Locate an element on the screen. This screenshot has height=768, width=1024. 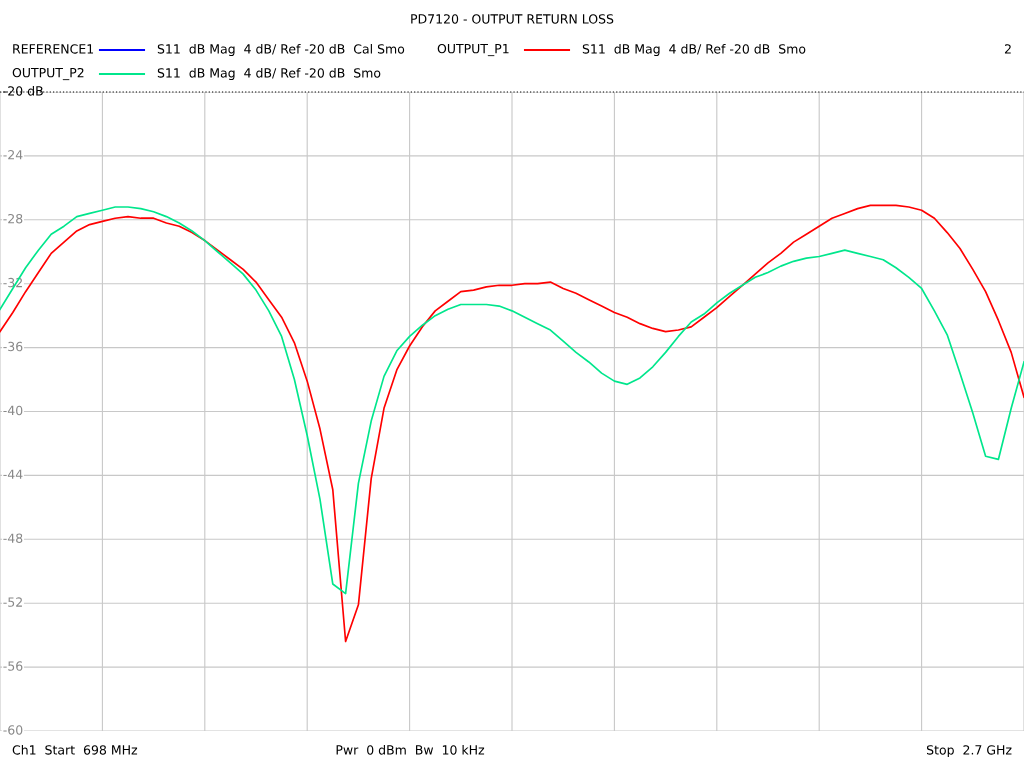
text: Pwr 0 dBm Bw 10 kHz is located at coordinates (410, 749).